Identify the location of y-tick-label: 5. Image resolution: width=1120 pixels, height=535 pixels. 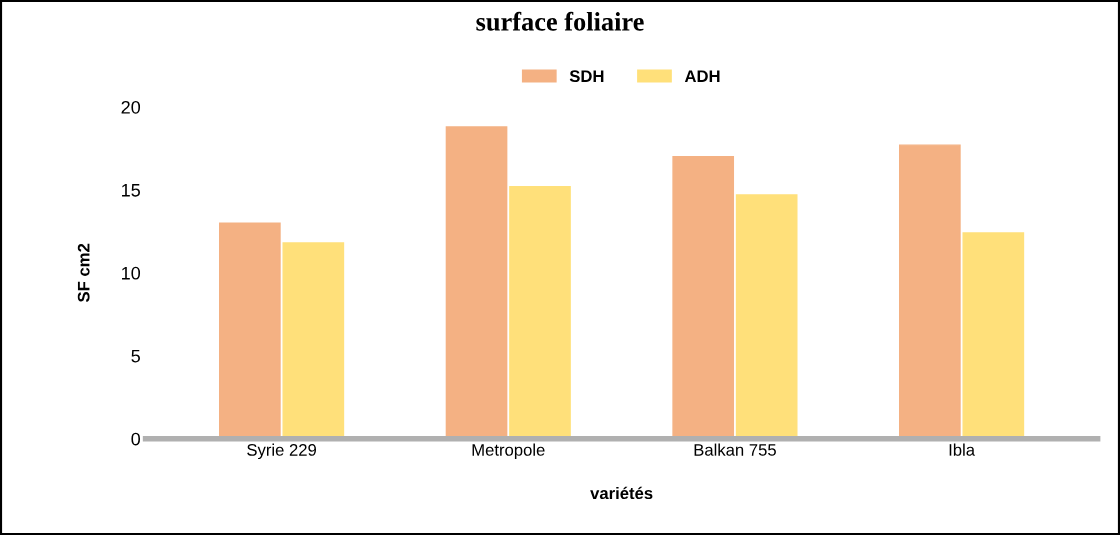
(135, 356).